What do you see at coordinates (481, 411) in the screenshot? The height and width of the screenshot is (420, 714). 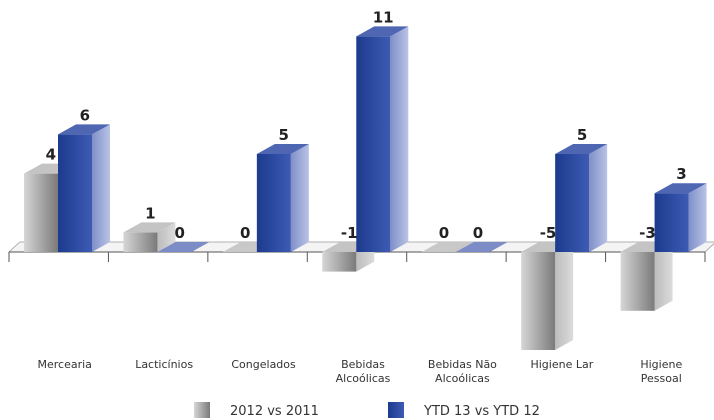 I see `legend-label: YTD 13 vs YTD 12` at bounding box center [481, 411].